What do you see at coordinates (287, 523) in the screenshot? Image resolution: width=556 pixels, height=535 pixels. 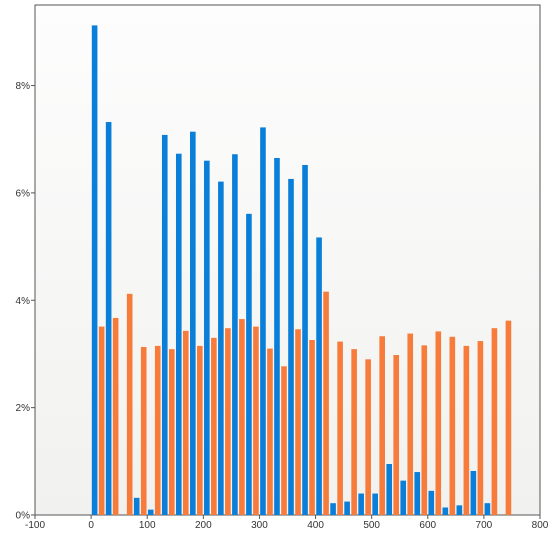 I see `x-axis: -100 0 100 200 300 400 500 600 700 800` at bounding box center [287, 523].